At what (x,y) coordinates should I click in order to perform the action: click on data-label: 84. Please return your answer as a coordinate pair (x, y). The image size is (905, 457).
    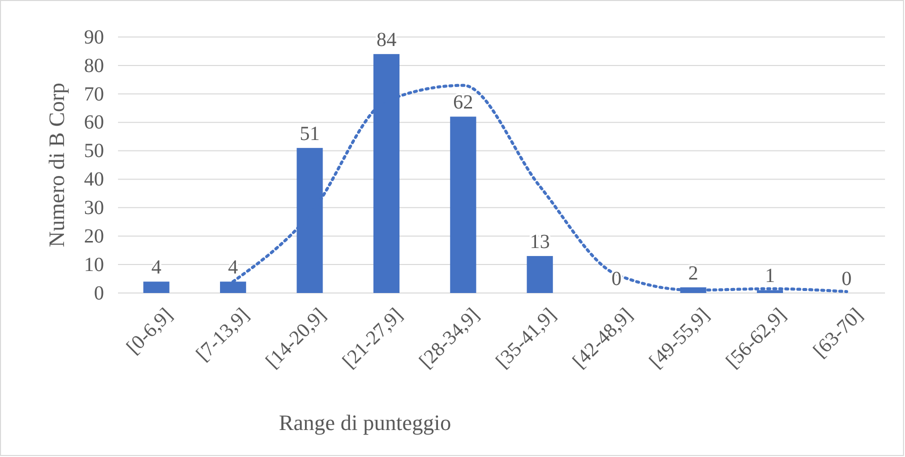
    Looking at the image, I should click on (386, 40).